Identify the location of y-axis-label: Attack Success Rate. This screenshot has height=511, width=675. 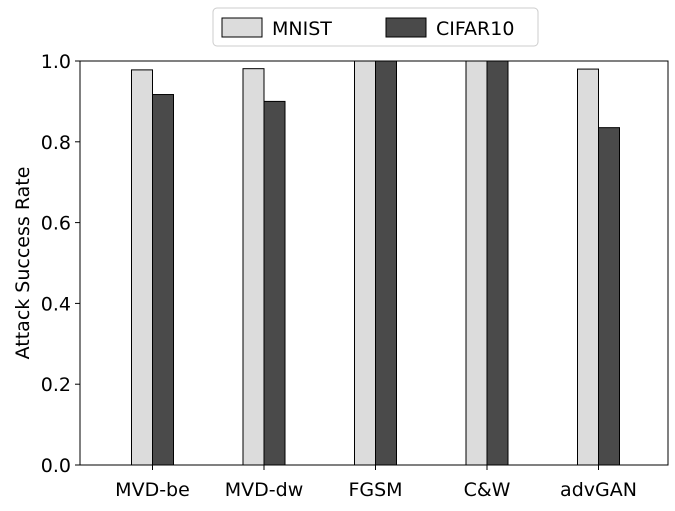
(23, 263).